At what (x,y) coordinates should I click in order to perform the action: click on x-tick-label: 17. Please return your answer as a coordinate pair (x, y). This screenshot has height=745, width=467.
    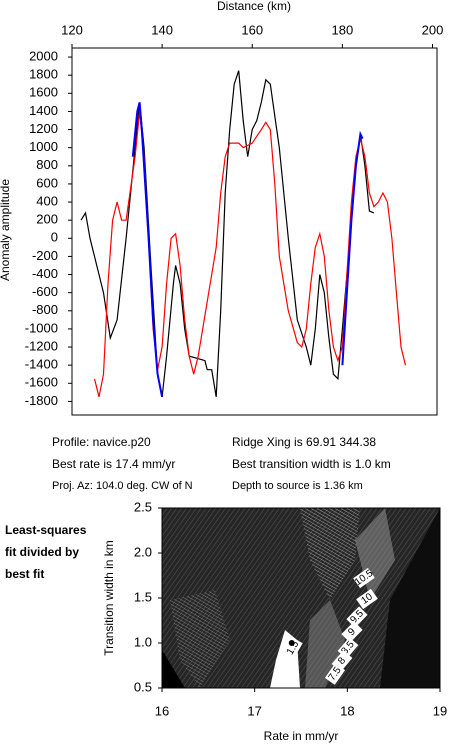
    Looking at the image, I should click on (254, 710).